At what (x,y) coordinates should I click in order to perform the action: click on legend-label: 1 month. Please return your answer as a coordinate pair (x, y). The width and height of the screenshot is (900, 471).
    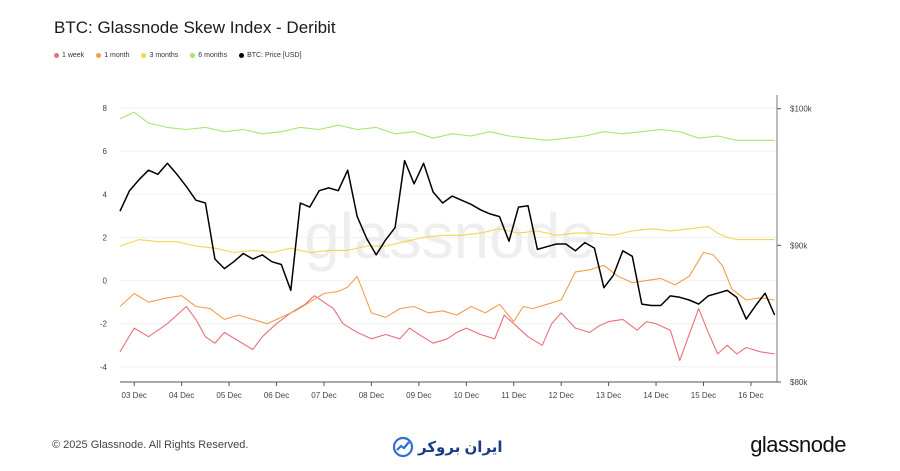
    Looking at the image, I should click on (117, 55).